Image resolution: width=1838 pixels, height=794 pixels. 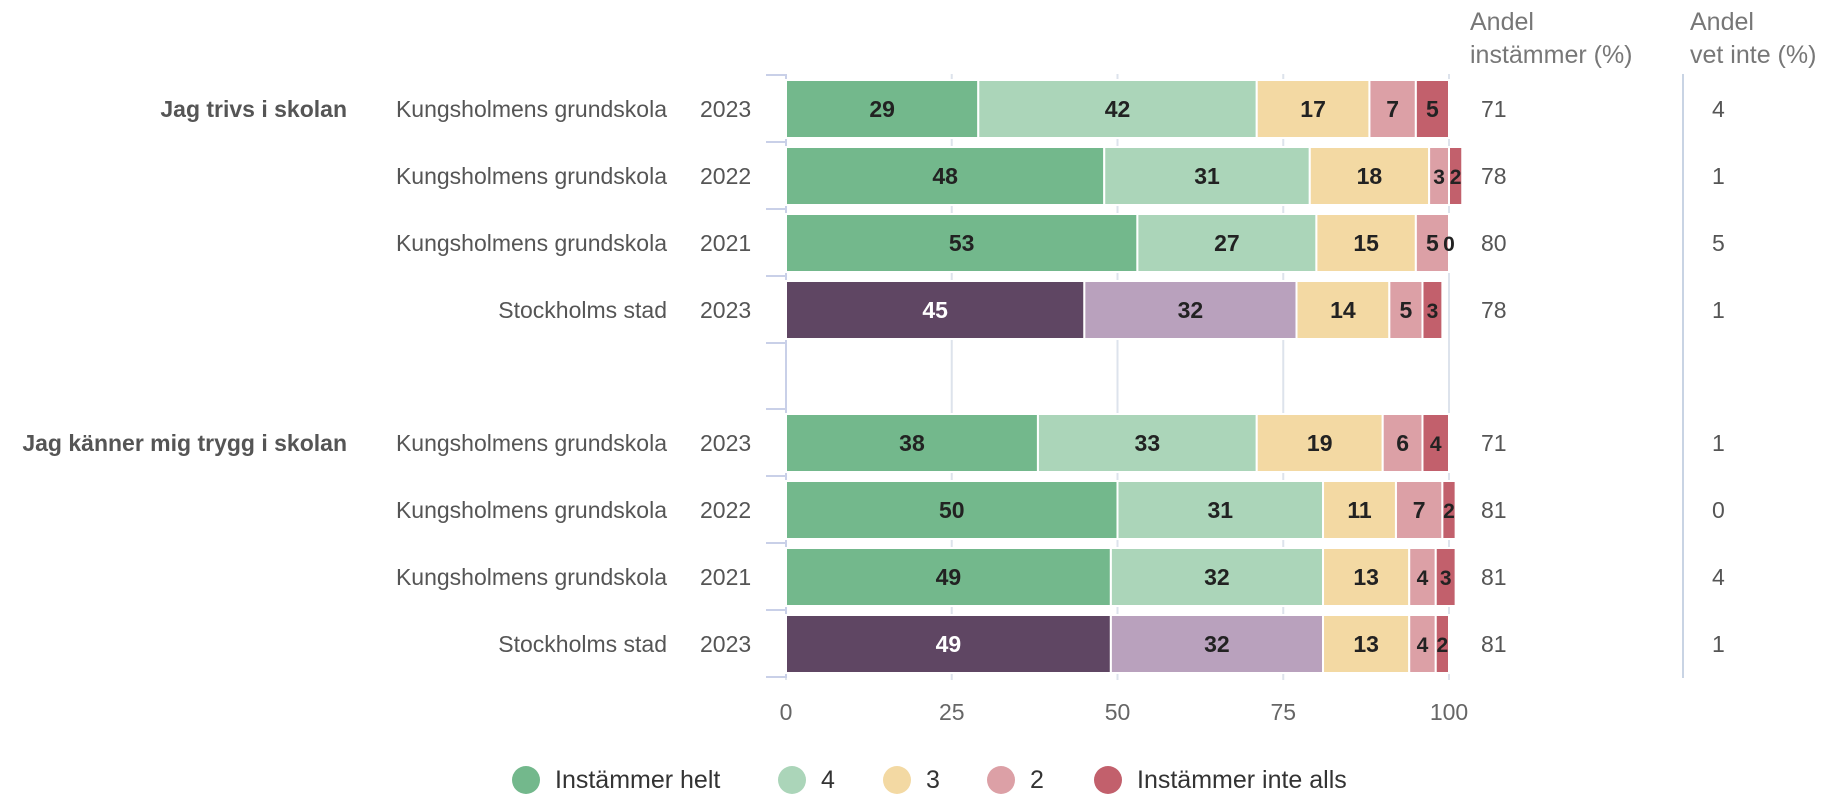 What do you see at coordinates (1449, 712) in the screenshot?
I see `x-tick-label: 100` at bounding box center [1449, 712].